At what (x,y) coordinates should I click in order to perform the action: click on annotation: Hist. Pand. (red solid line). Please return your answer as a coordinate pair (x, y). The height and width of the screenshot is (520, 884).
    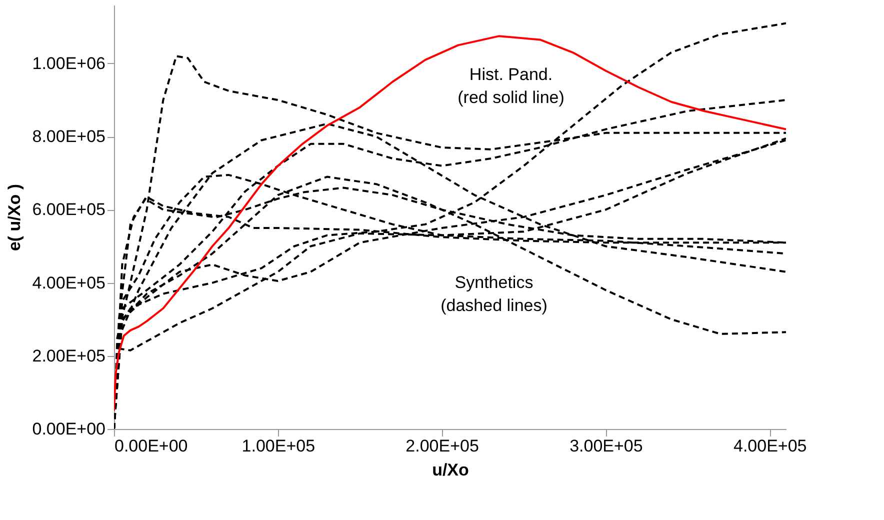
    Looking at the image, I should click on (511, 86).